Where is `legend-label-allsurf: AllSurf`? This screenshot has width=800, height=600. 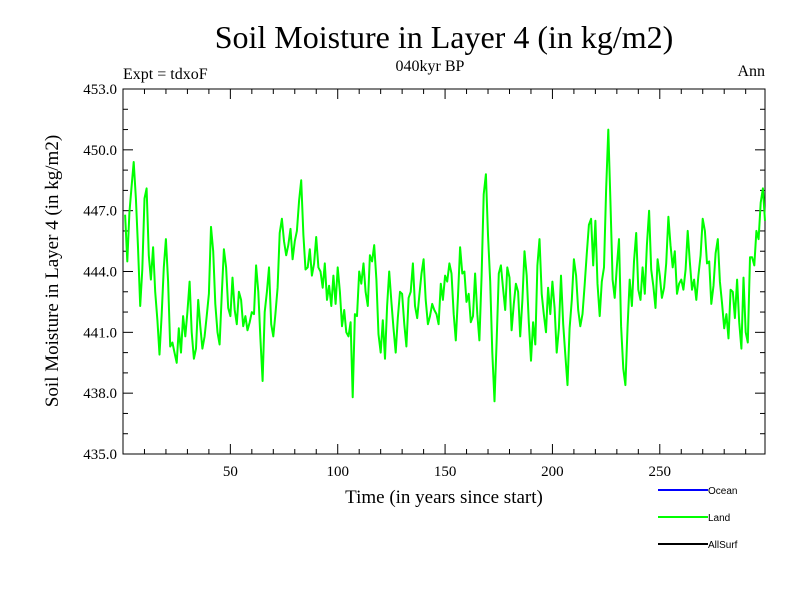
legend-label-allsurf: AllSurf is located at coordinates (723, 545).